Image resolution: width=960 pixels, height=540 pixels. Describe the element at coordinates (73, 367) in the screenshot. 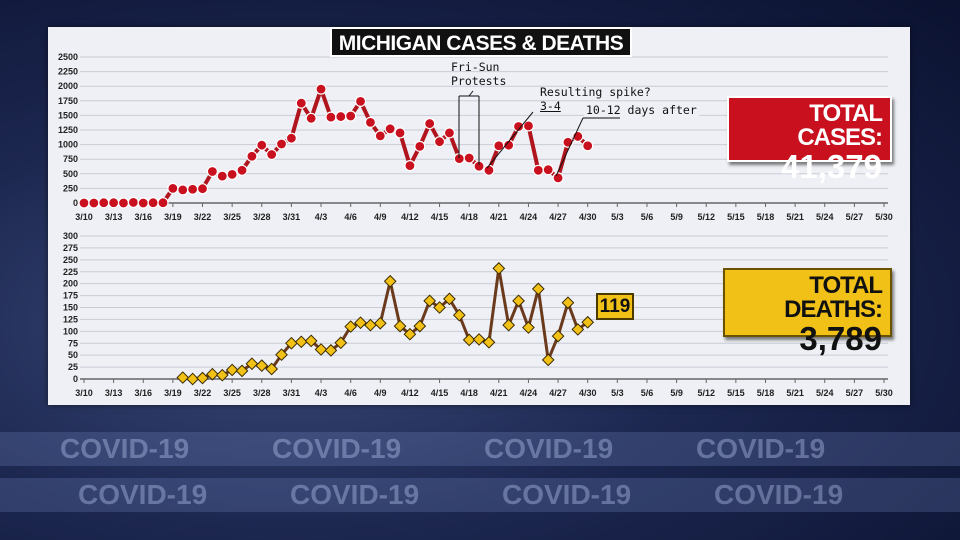

I see `y-tick-label: 25` at that location.